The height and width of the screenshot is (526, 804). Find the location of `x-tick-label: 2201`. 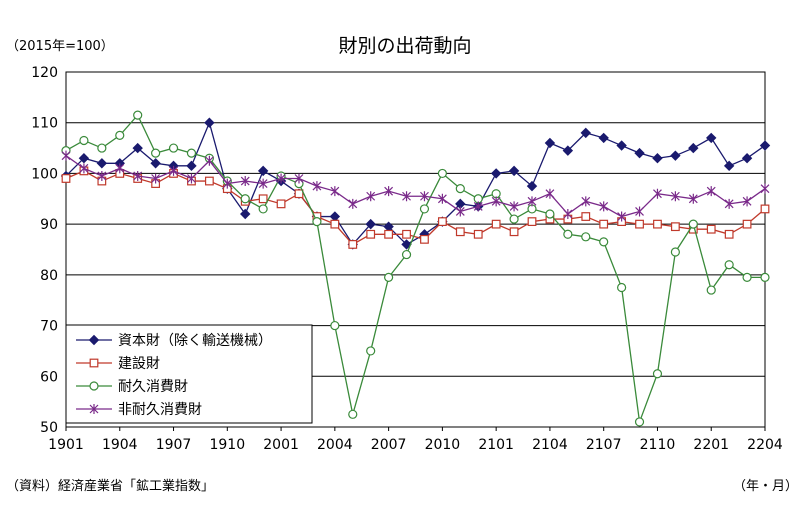

x-tick-label: 2201 is located at coordinates (711, 445).